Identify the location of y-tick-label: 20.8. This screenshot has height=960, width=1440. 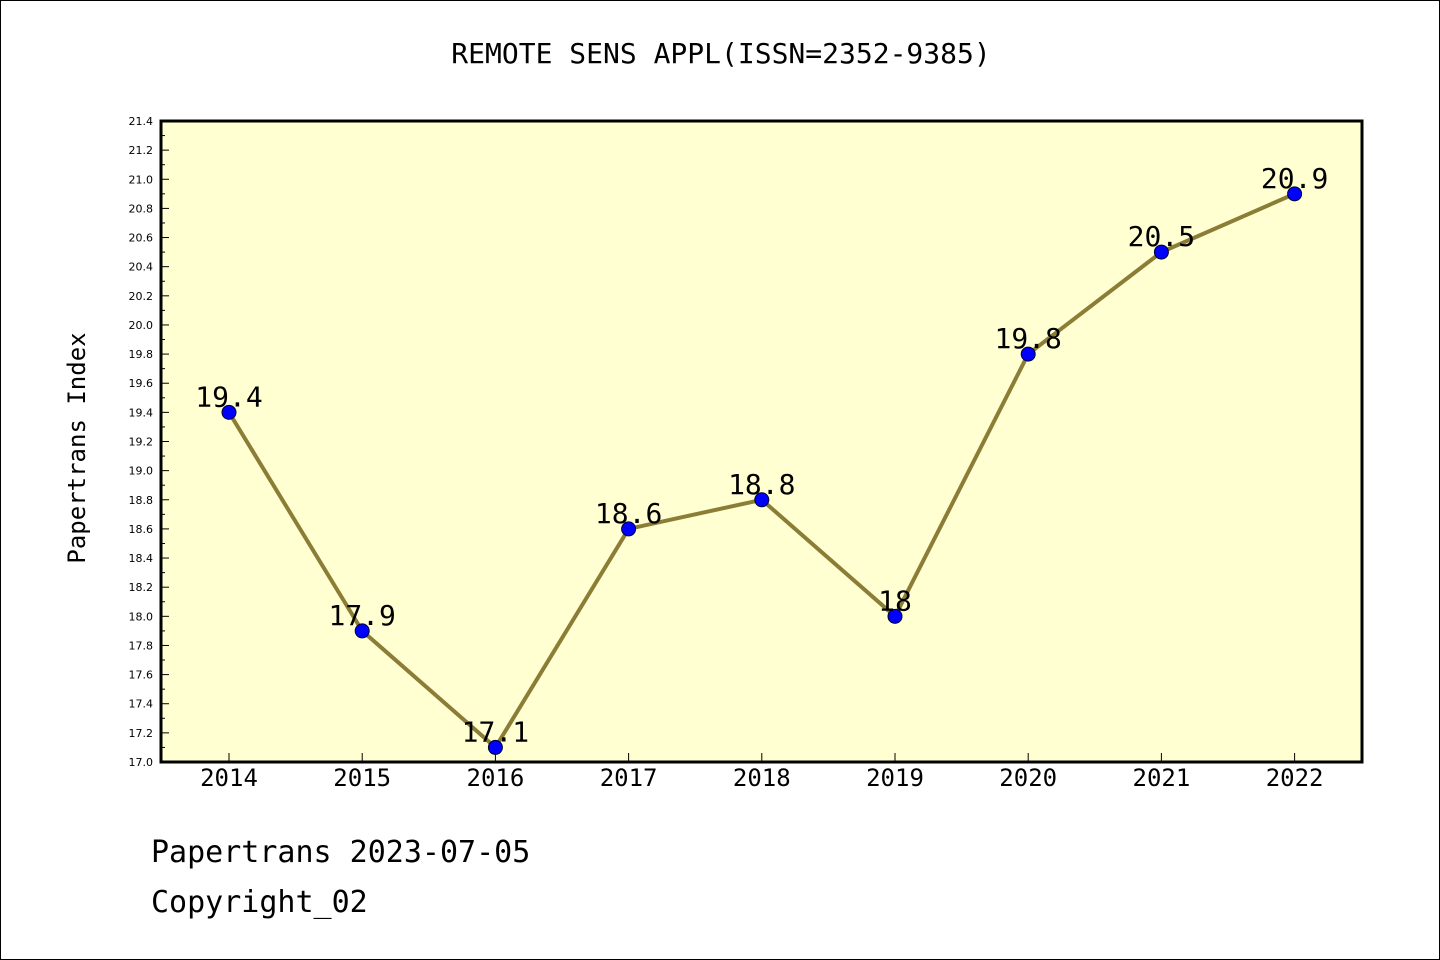
(141, 208).